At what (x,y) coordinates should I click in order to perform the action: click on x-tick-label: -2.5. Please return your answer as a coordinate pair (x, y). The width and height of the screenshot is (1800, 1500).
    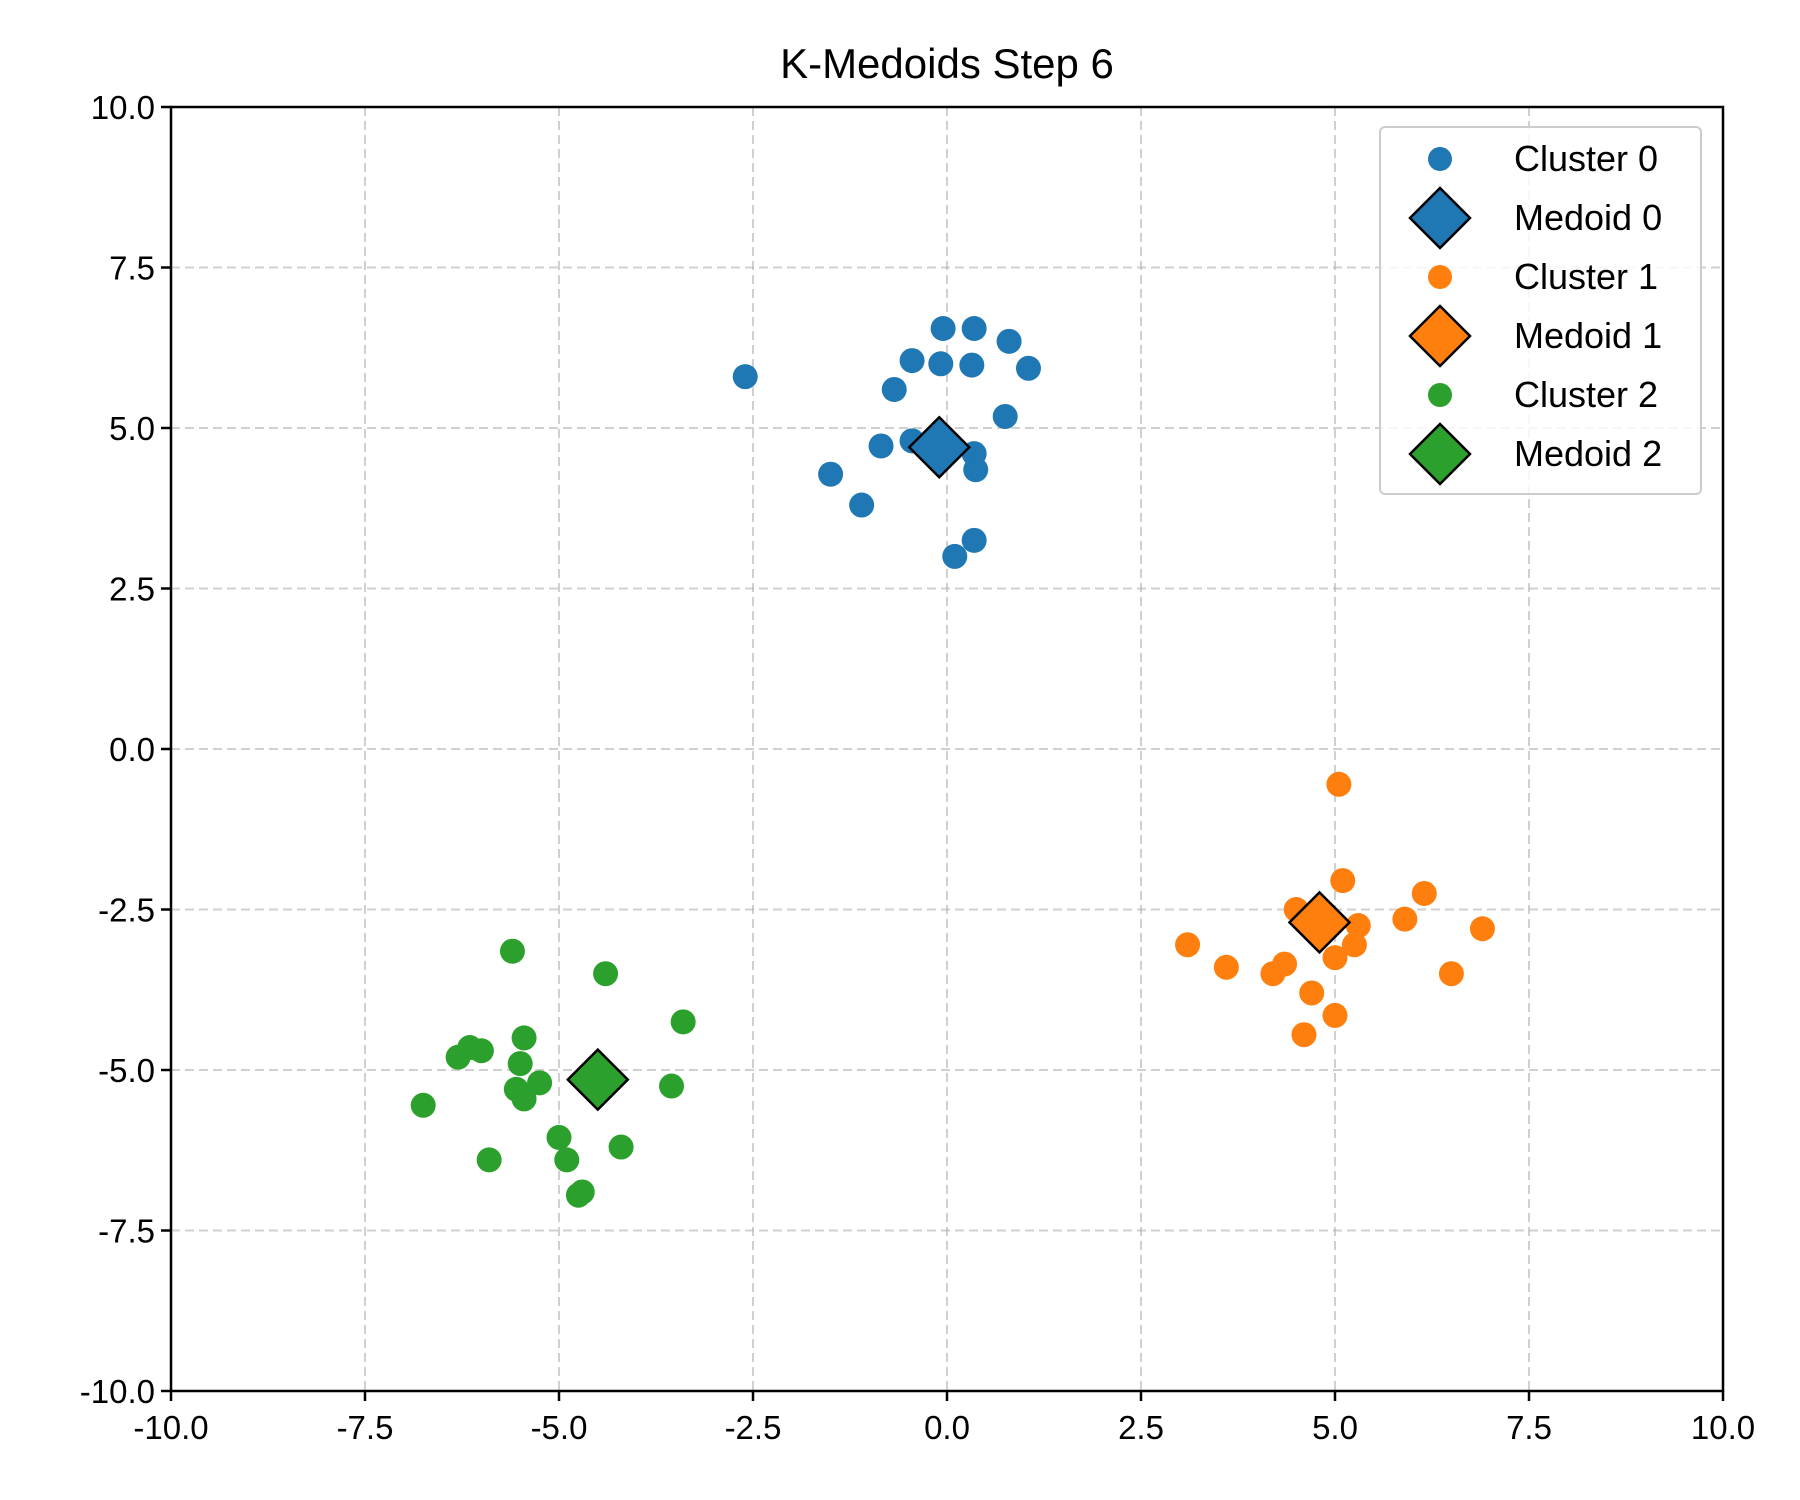
    Looking at the image, I should click on (753, 1427).